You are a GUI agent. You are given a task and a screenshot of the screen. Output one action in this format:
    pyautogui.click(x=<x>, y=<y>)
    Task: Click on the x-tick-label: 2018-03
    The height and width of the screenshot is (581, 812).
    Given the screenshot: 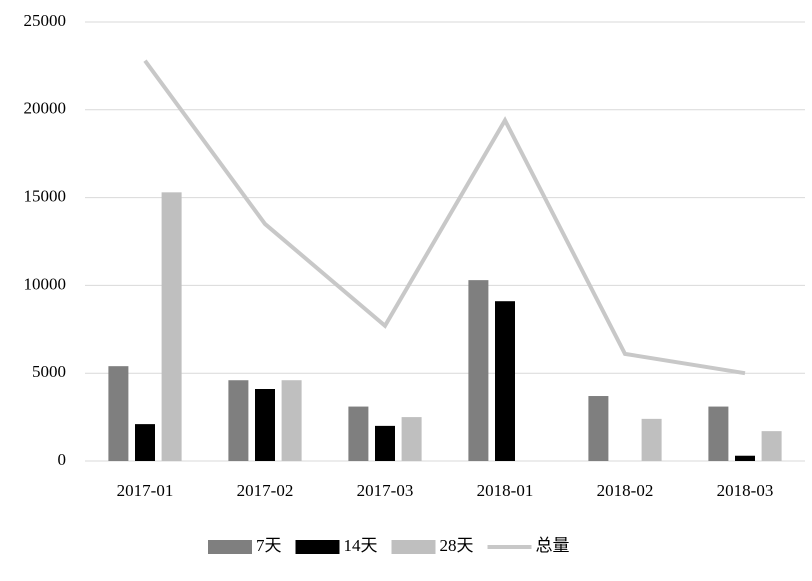 What is the action you would take?
    pyautogui.click(x=745, y=490)
    